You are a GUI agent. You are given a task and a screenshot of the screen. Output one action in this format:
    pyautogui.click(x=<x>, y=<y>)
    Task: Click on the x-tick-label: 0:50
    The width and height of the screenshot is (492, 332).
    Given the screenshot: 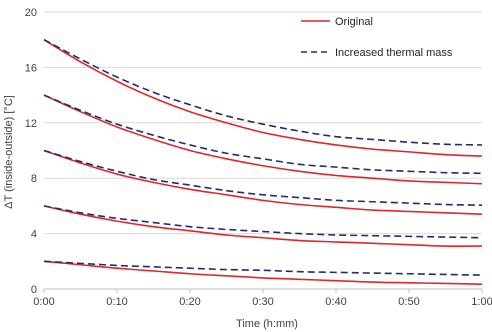 What is the action you would take?
    pyautogui.click(x=408, y=302)
    